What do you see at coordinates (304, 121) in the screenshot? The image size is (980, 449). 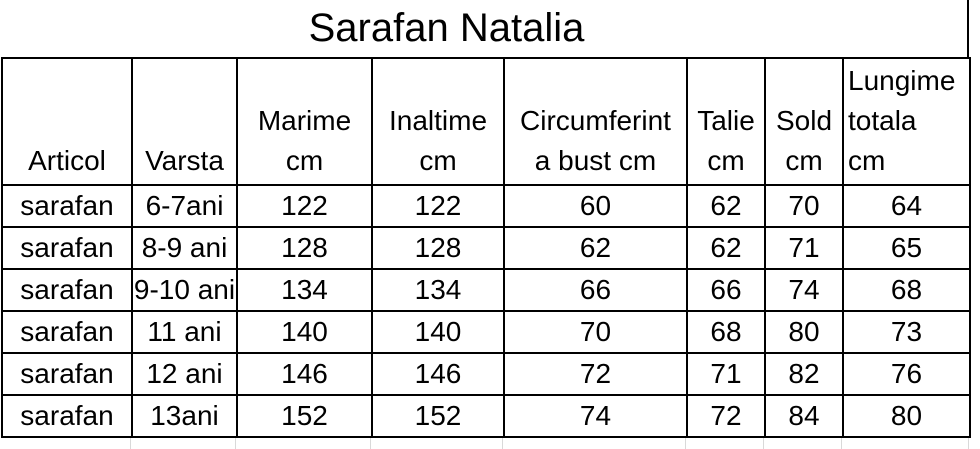 I see `column-header-marime: Marime cm` at bounding box center [304, 121].